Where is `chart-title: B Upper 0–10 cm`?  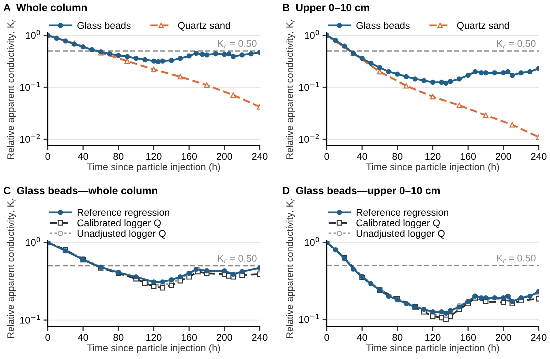
chart-title: B Upper 0–10 cm is located at coordinates (326, 9).